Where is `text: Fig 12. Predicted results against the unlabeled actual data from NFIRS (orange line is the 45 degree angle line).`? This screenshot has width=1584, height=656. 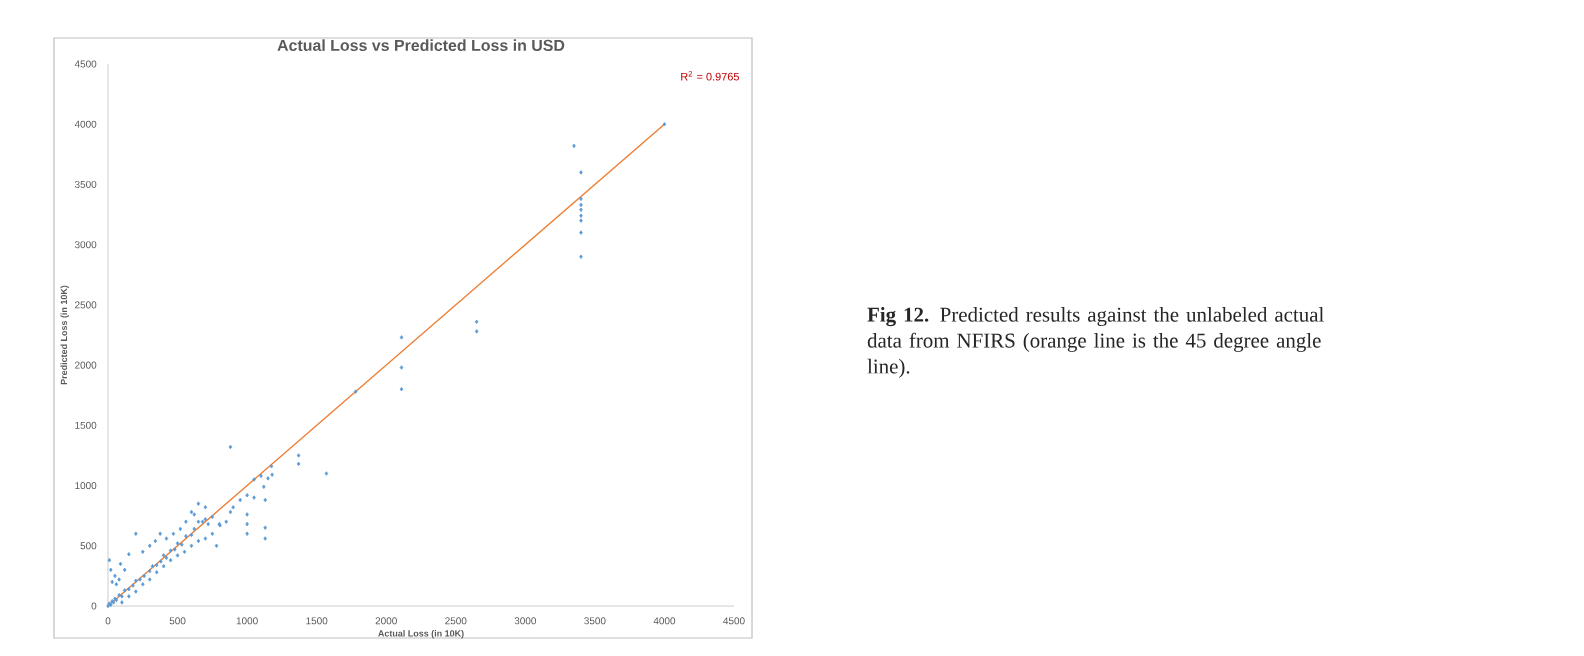 text: Fig 12. Predicted results against the unlabeled actual data from NFIRS (orange line is the 45 degree angle line). is located at coordinates (1095, 342).